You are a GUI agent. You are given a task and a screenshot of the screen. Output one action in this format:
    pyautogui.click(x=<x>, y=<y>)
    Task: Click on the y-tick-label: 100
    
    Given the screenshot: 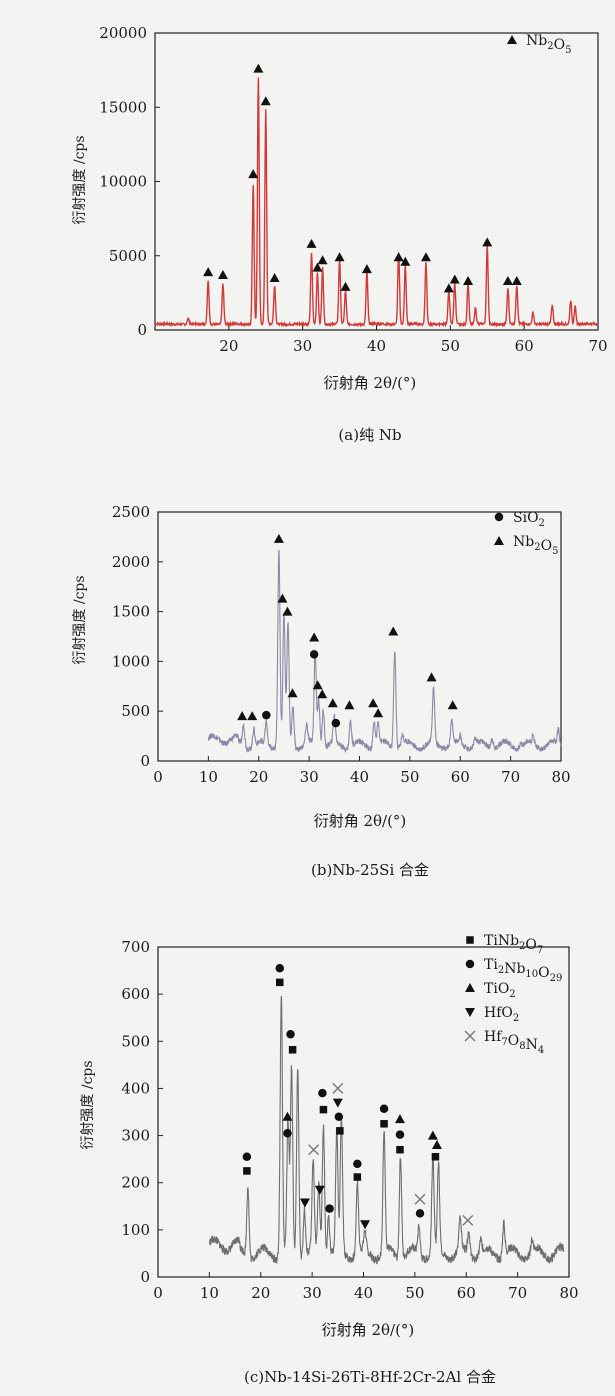 What is the action you would take?
    pyautogui.click(x=135, y=1230)
    